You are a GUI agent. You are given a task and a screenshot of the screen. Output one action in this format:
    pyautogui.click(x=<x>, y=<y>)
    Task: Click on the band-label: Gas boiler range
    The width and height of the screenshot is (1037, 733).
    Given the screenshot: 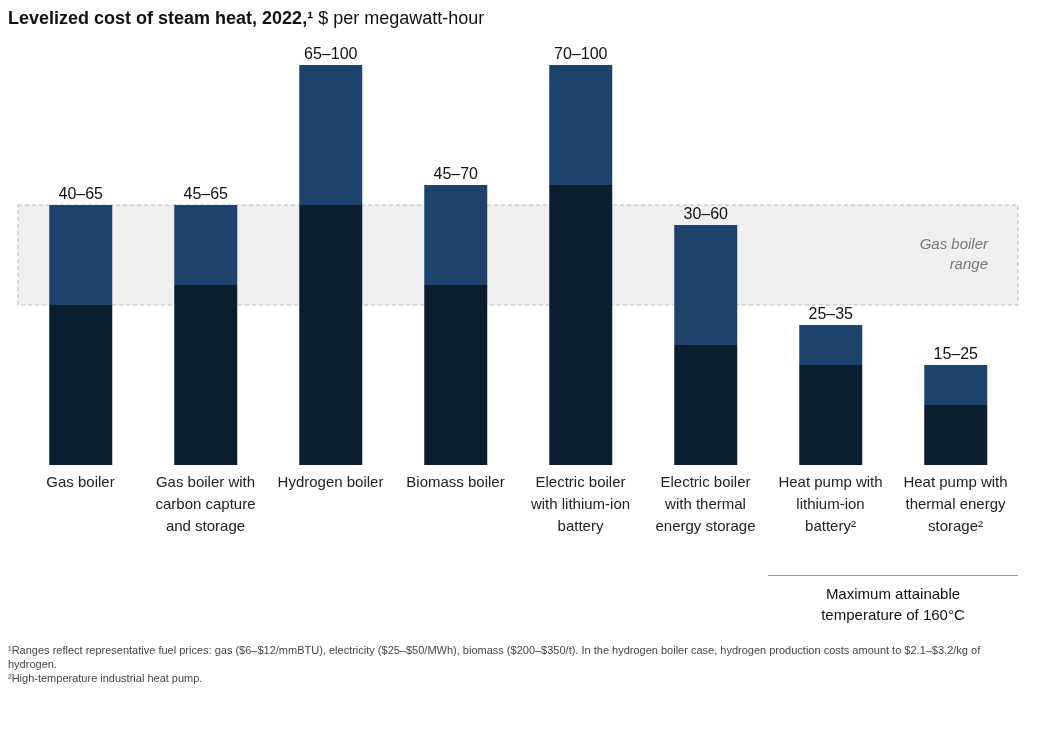 What is the action you would take?
    pyautogui.click(x=954, y=253)
    